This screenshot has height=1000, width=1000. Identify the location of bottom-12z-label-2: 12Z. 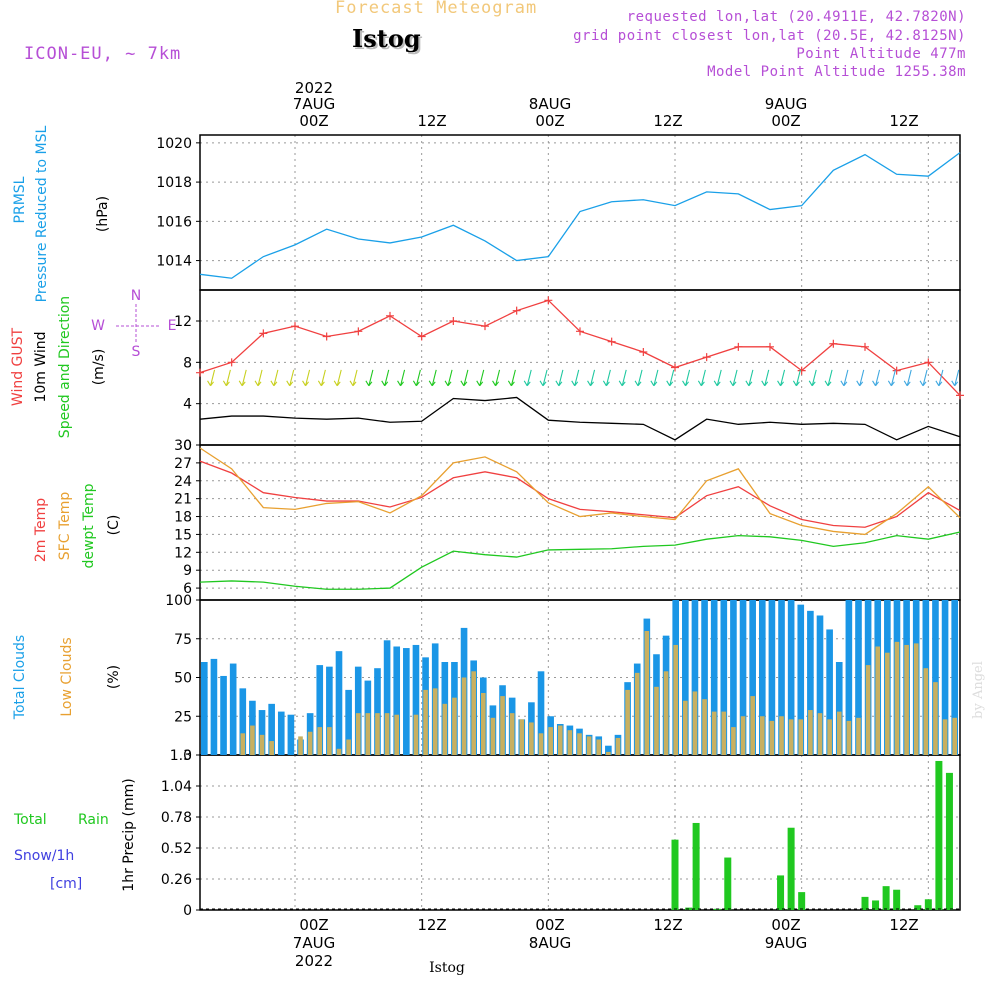
(667, 925).